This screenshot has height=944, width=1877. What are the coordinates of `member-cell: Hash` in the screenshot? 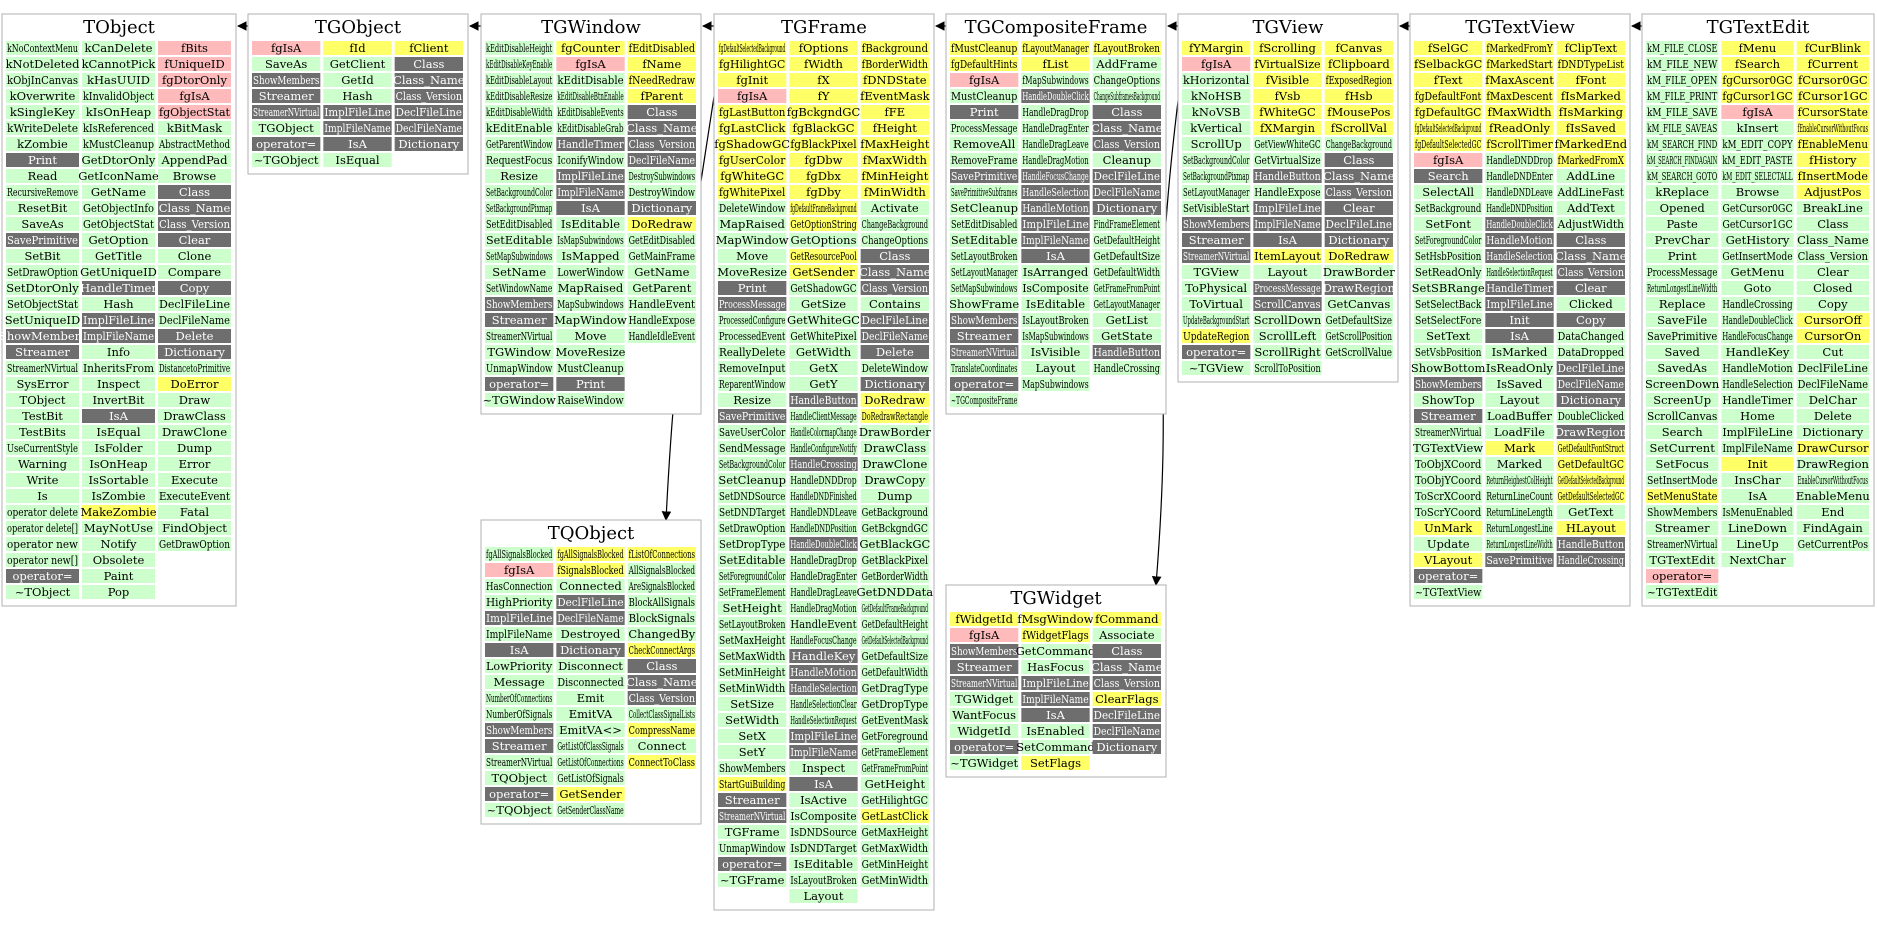 It's located at (357, 96).